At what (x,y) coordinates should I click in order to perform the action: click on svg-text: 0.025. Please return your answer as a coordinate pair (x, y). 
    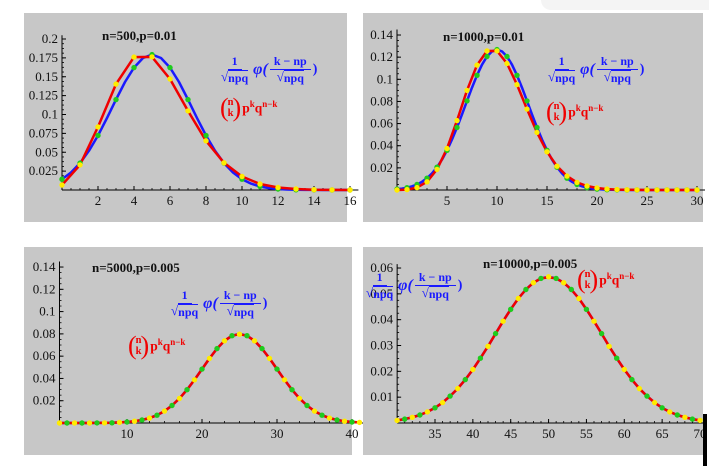
    Looking at the image, I should click on (43, 170).